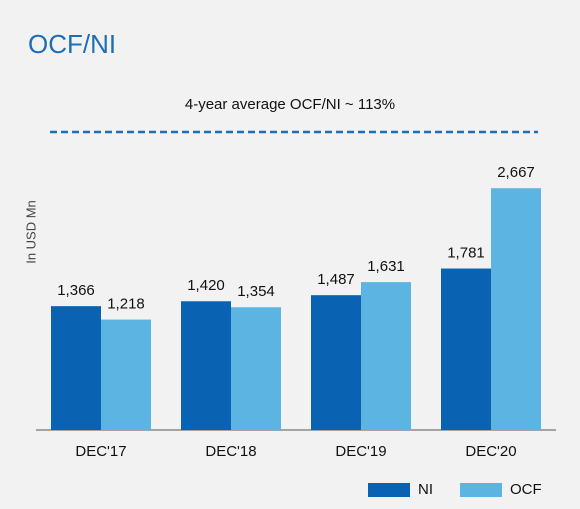 This screenshot has height=509, width=580. What do you see at coordinates (72, 44) in the screenshot?
I see `chart-title: OCF/NI` at bounding box center [72, 44].